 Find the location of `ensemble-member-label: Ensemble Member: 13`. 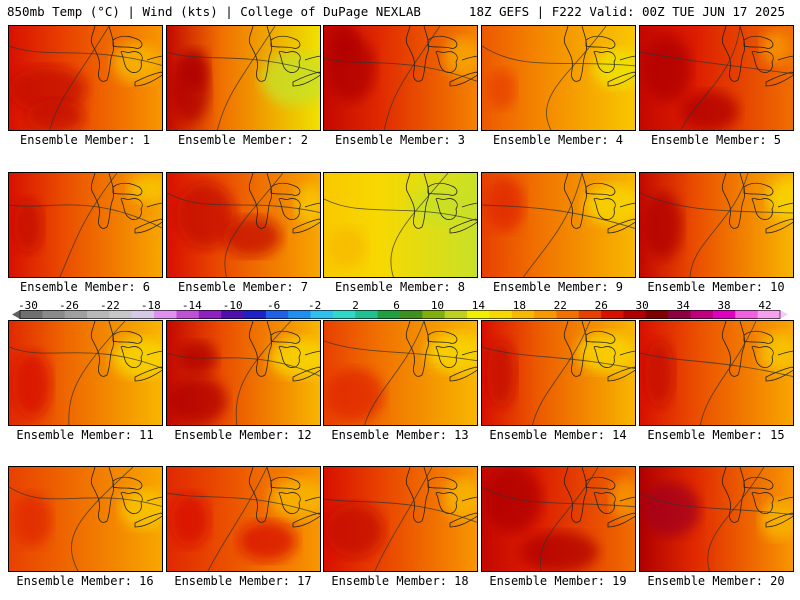

ensemble-member-label: Ensemble Member: 13 is located at coordinates (400, 435).